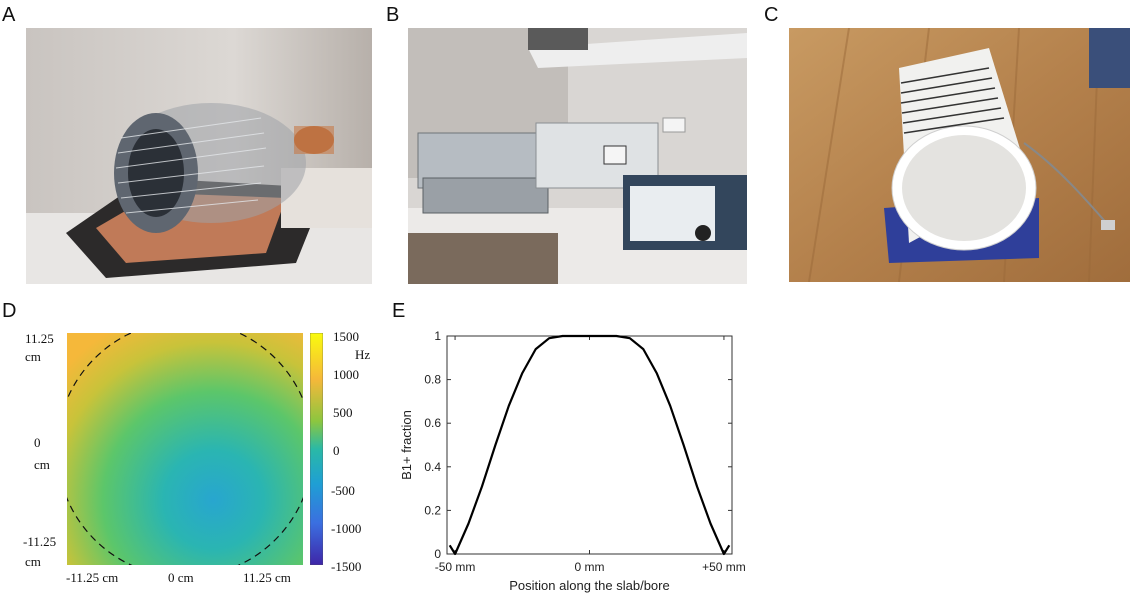 The height and width of the screenshot is (599, 1131). I want to click on field-map-heatmap, so click(185, 449).